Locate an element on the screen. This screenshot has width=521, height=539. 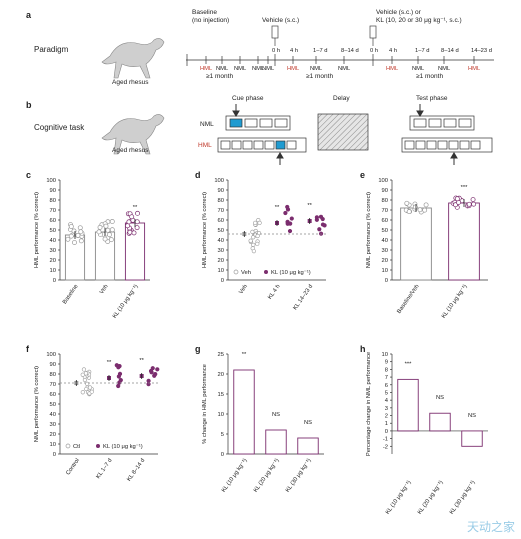
paradigm-animal: Aged rhesus is located at coordinates (130, 82).